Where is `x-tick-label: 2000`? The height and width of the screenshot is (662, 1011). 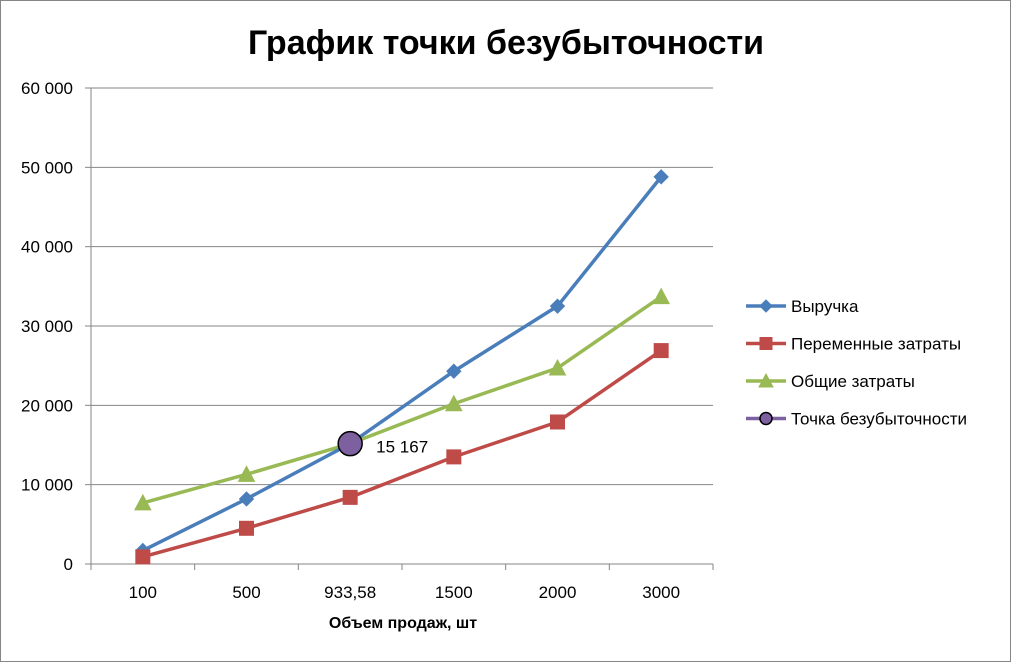 x-tick-label: 2000 is located at coordinates (558, 592).